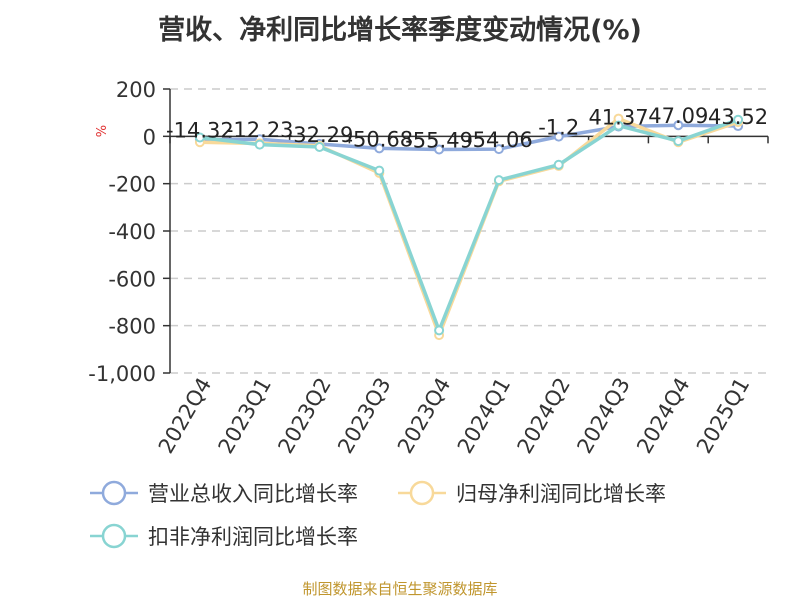  What do you see at coordinates (663, 416) in the screenshot?
I see `x-tick-label: 2024Q4` at bounding box center [663, 416].